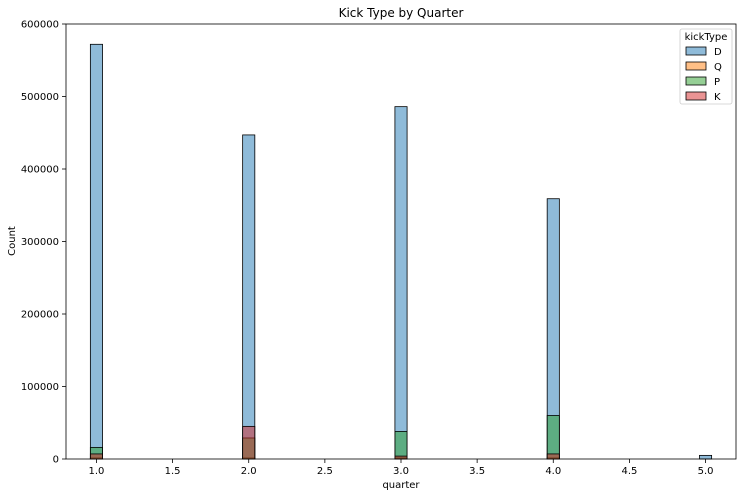 The height and width of the screenshot is (496, 743). Describe the element at coordinates (56, 460) in the screenshot. I see `y-tick-label: 0` at that location.